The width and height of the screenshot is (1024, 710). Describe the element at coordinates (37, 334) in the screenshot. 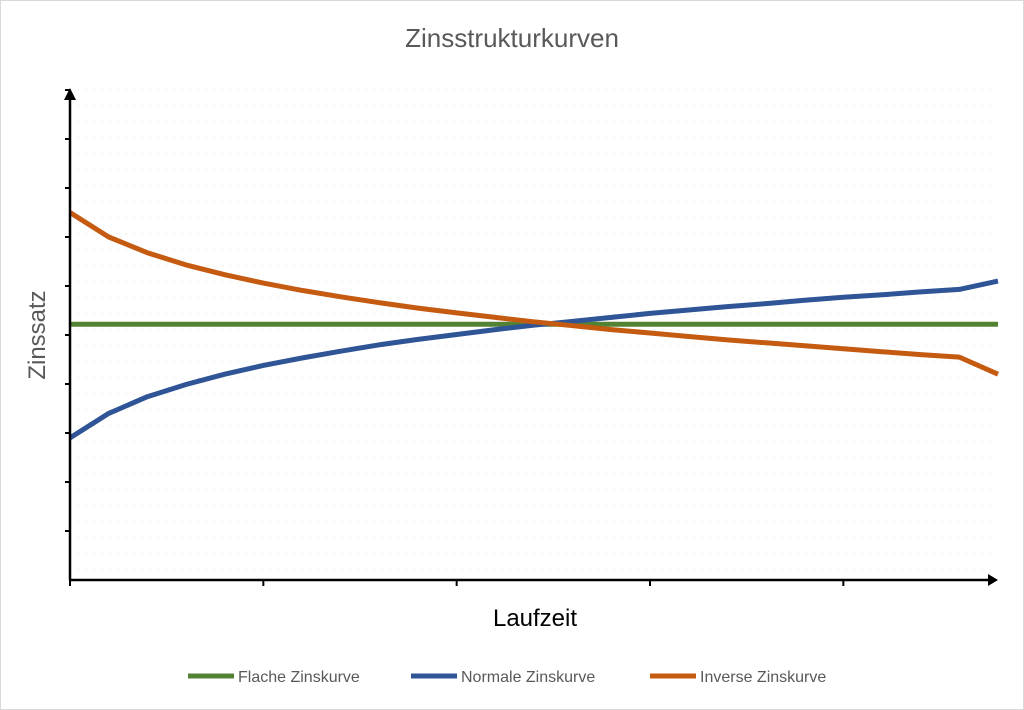

I see `y-axis-label: Zinssatz` at that location.